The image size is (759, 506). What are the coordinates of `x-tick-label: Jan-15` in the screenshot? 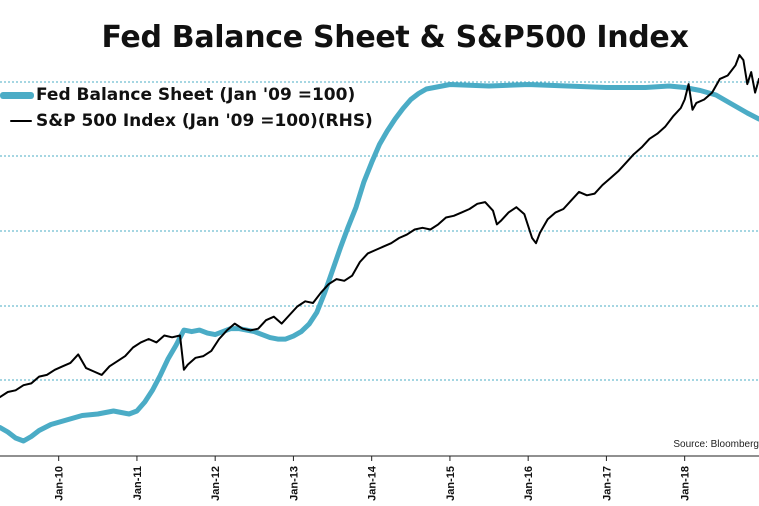 It's located at (451, 483).